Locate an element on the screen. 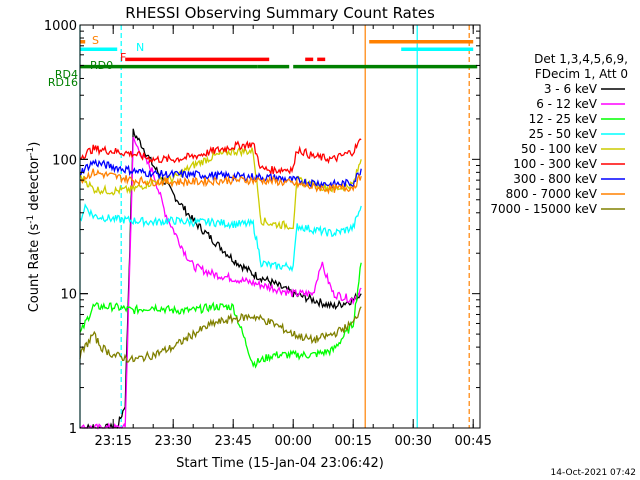  y-tick-label: 1 is located at coordinates (73, 429).